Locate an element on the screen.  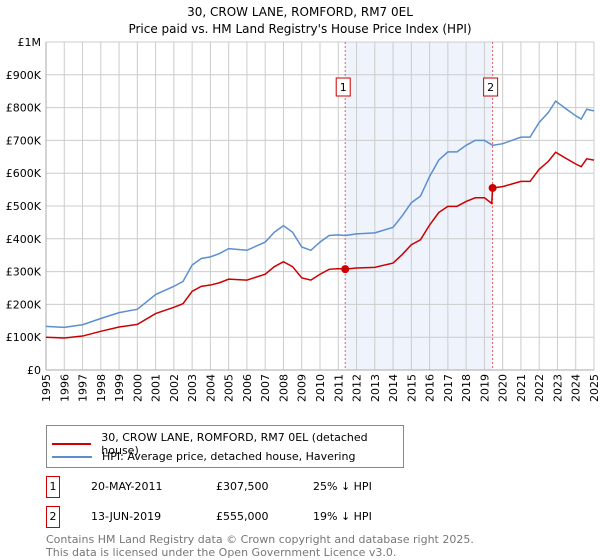
x-tick-label: 2008 is located at coordinates (283, 388).